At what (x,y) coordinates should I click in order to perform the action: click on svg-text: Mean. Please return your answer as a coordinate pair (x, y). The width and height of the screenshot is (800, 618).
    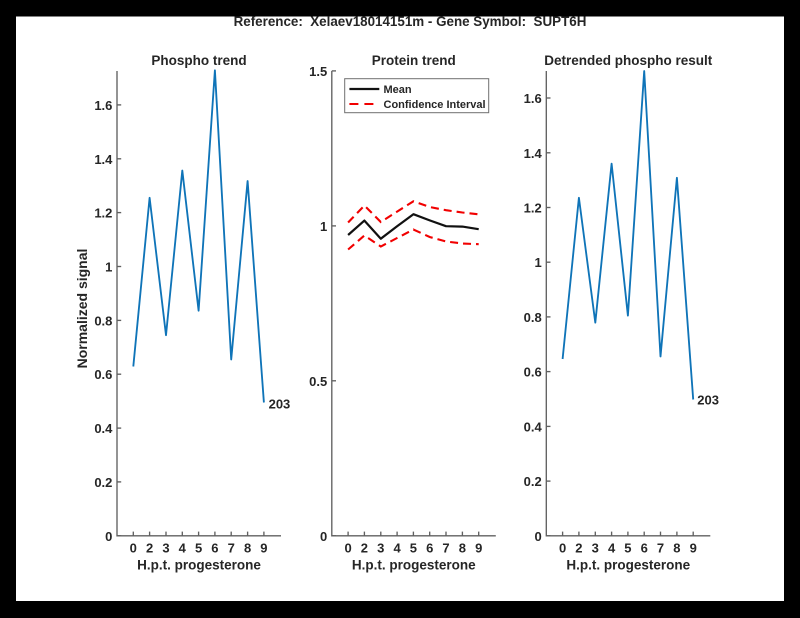
    Looking at the image, I should click on (398, 90).